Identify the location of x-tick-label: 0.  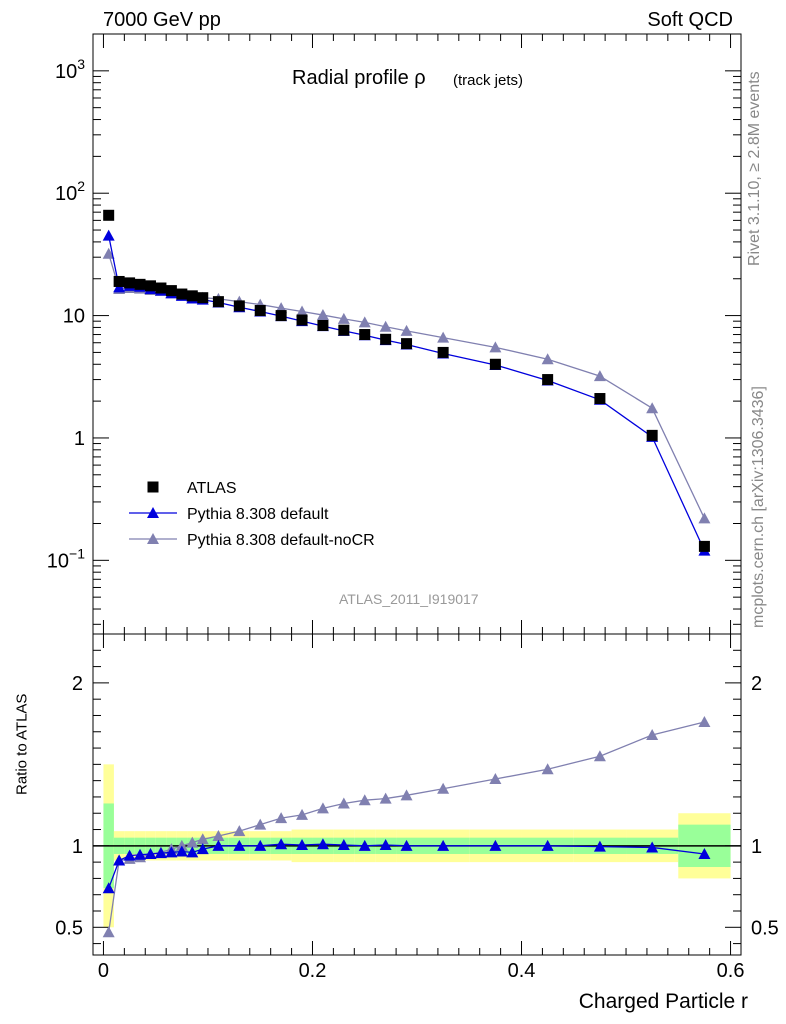
(103, 971).